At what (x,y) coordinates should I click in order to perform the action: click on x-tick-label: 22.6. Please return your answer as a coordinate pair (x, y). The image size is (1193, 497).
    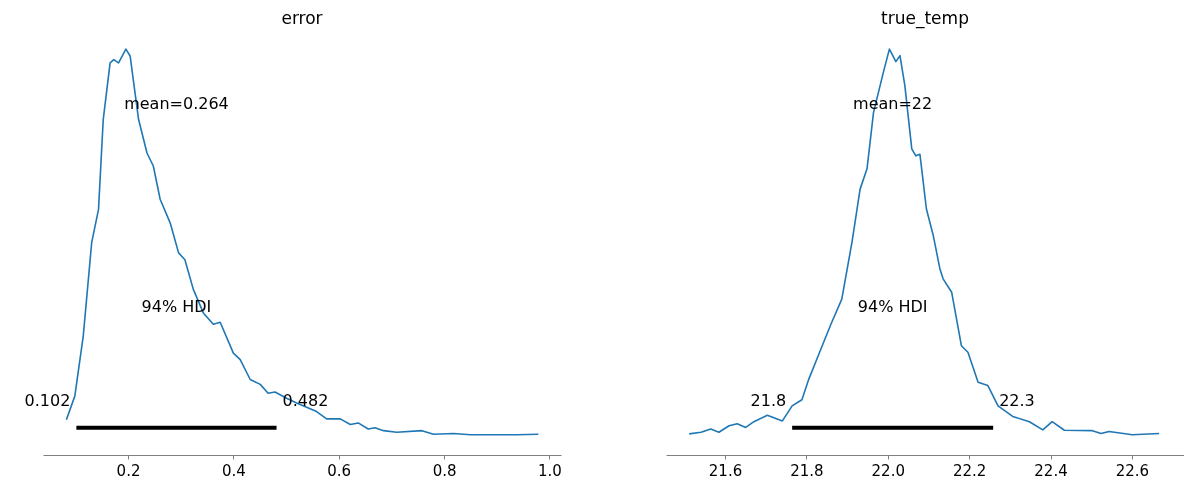
    Looking at the image, I should click on (1132, 470).